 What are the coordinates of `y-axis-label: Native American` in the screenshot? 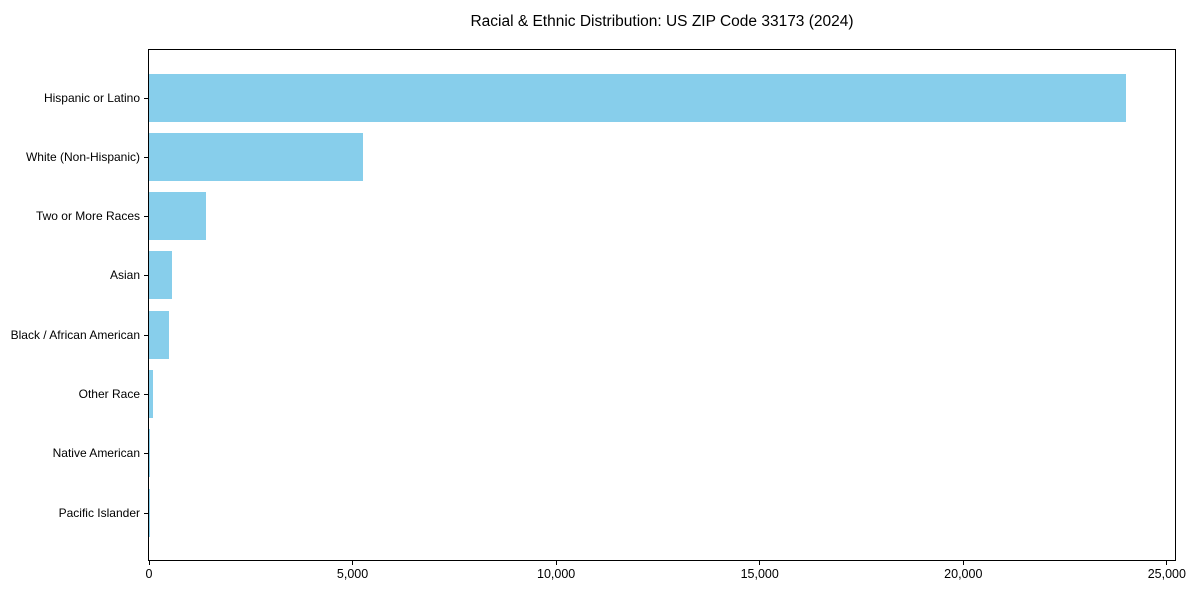 It's located at (96, 453).